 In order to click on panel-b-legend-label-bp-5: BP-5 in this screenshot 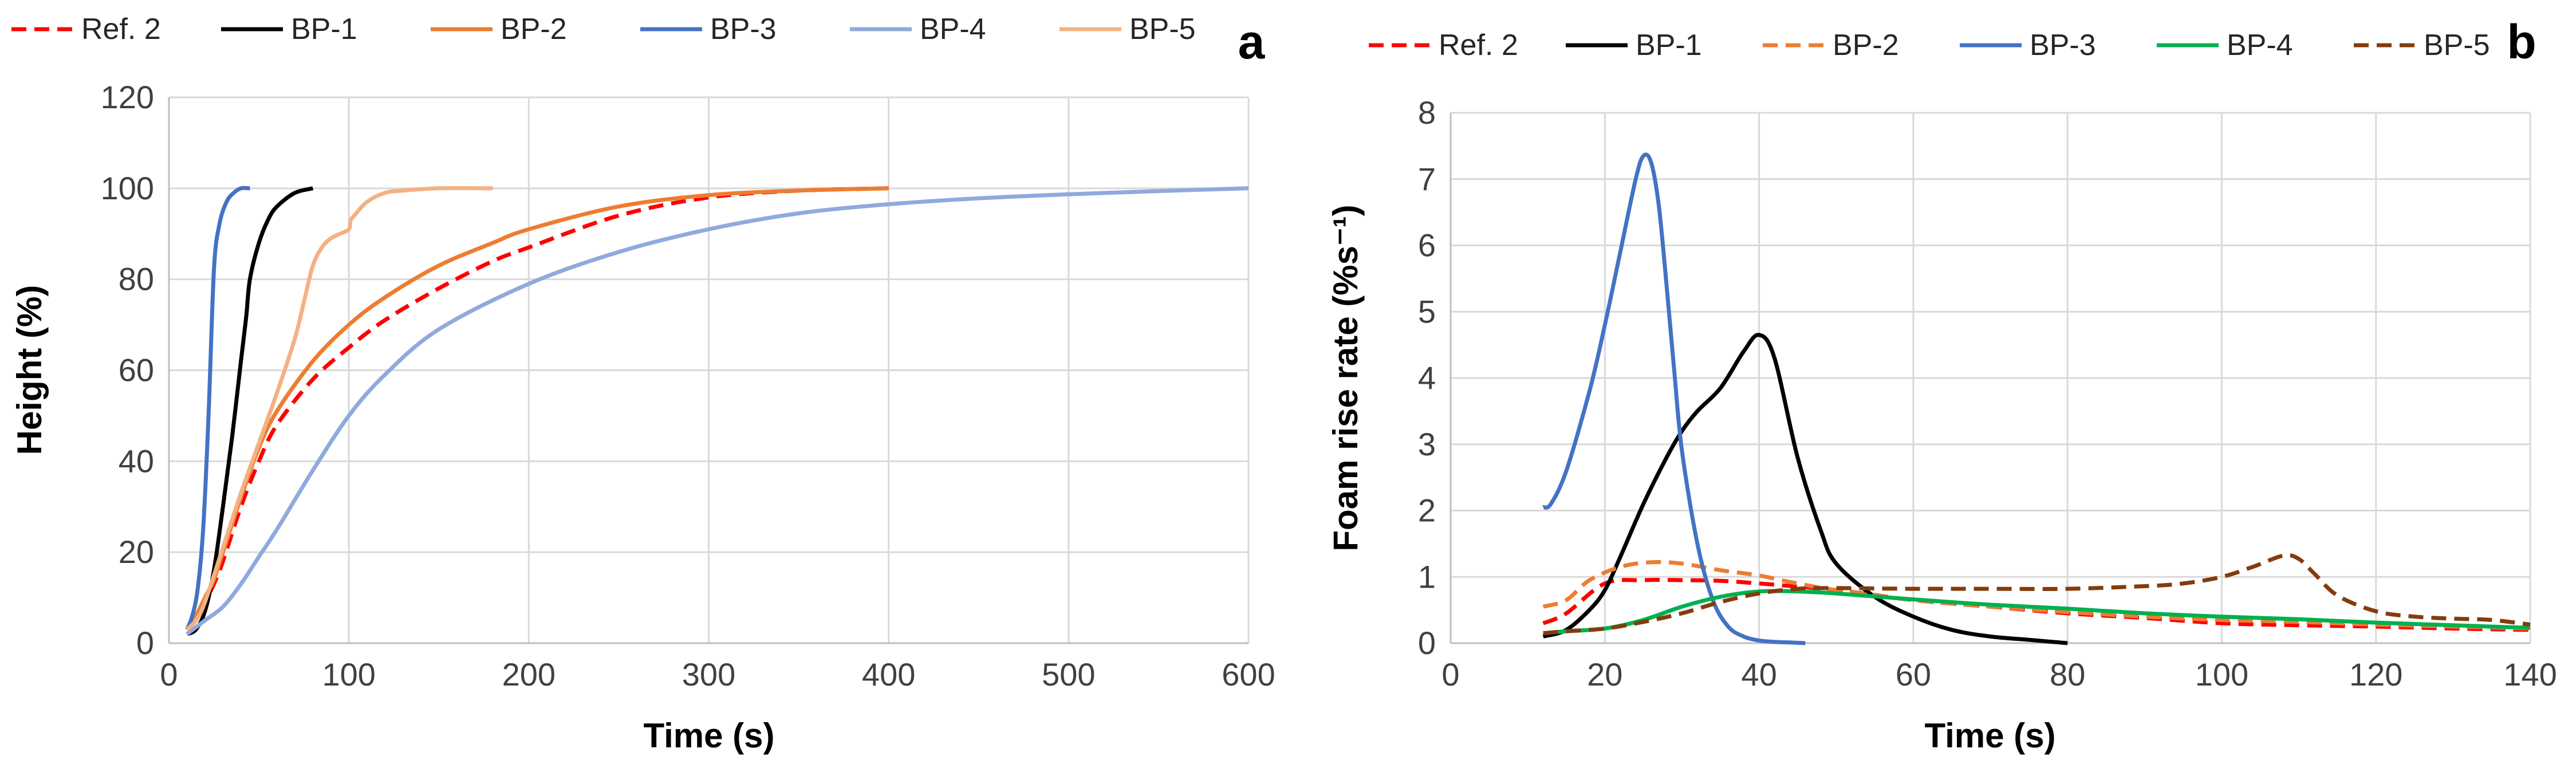, I will do `click(2457, 45)`.